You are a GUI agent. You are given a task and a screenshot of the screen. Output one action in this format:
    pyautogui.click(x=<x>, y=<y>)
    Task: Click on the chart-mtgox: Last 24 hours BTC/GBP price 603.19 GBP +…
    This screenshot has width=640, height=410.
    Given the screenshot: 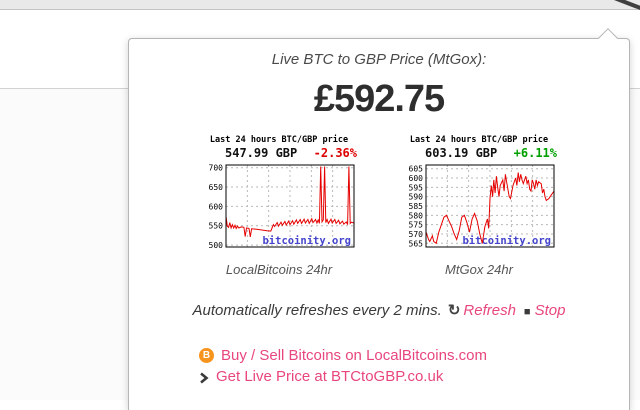 What is the action you would take?
    pyautogui.click(x=479, y=194)
    